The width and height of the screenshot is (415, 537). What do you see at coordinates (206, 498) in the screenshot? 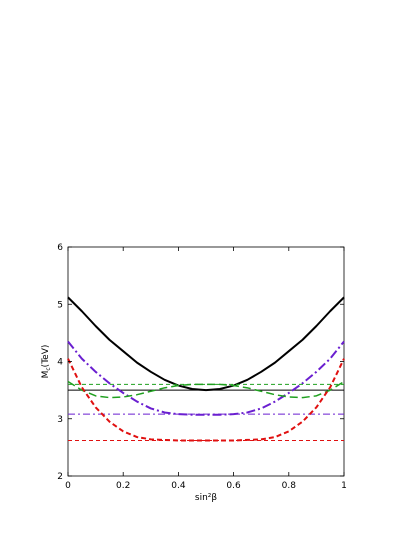
I see `x-axis-label: sin²β` at bounding box center [206, 498].